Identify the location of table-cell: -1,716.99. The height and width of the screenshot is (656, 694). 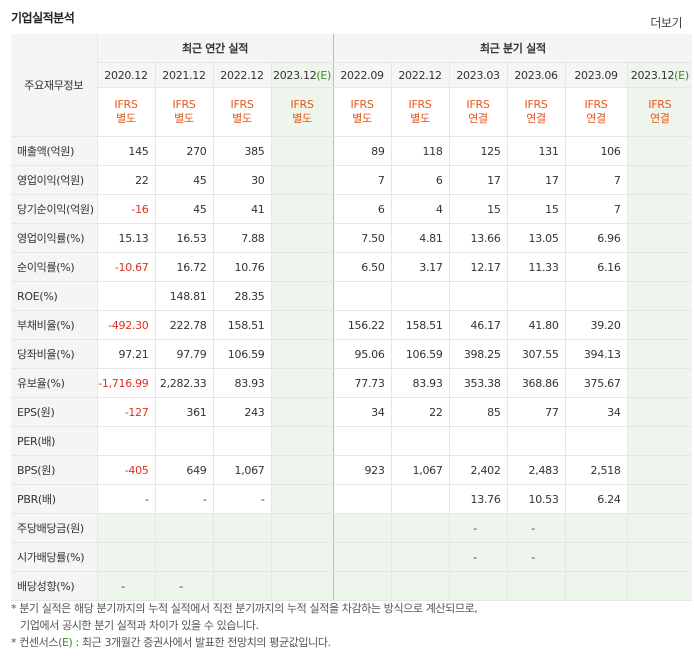
(126, 383).